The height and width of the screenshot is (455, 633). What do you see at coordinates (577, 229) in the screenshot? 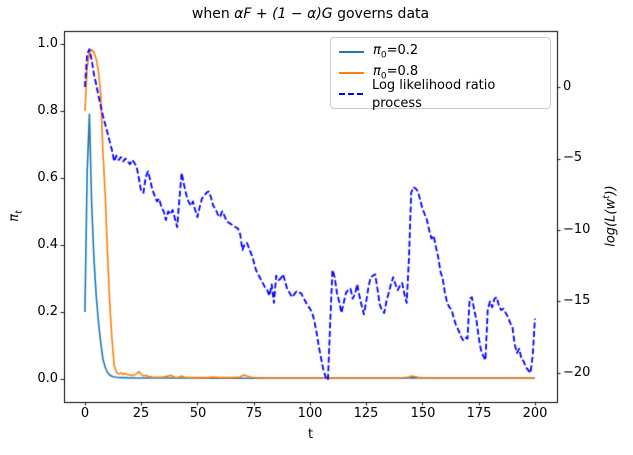
I see `y-right-tick-label: −10` at bounding box center [577, 229].